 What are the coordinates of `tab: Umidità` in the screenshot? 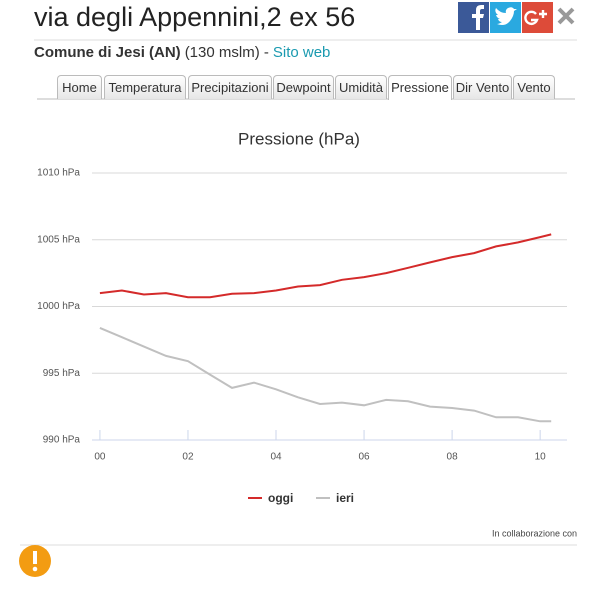 It's located at (361, 87).